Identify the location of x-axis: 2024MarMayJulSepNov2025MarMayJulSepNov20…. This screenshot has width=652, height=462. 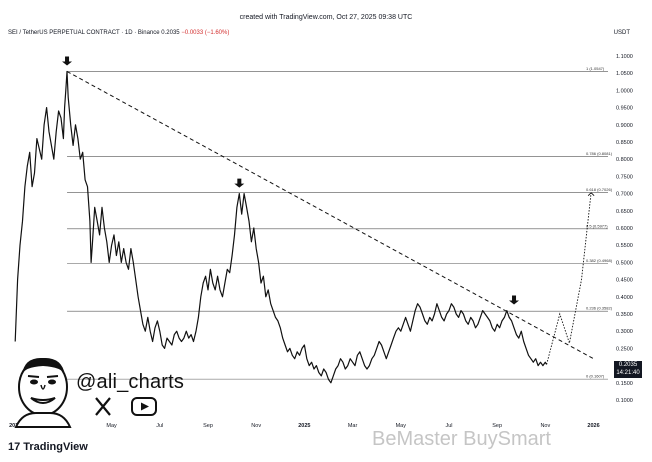
(304, 426).